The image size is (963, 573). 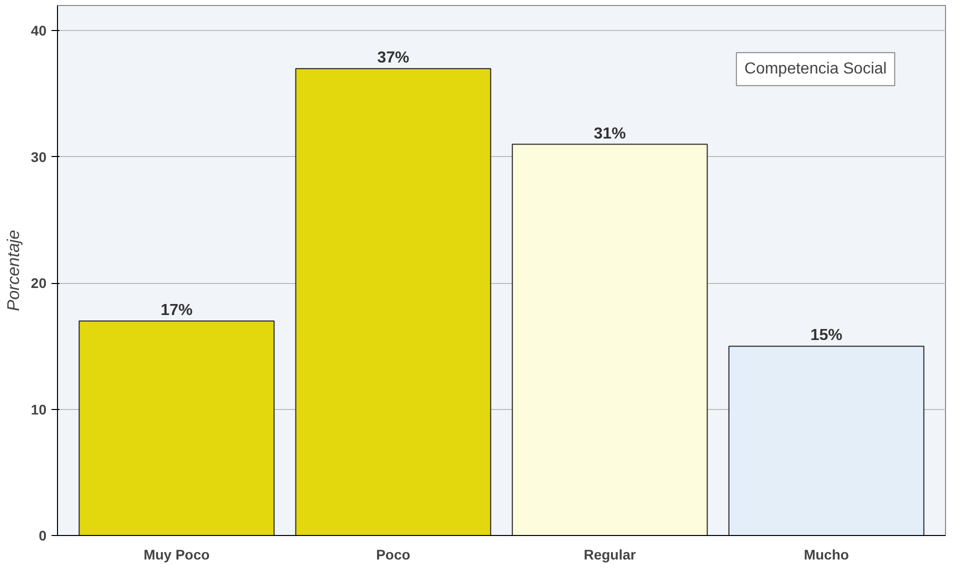 I want to click on text: 17%, so click(x=176, y=310).